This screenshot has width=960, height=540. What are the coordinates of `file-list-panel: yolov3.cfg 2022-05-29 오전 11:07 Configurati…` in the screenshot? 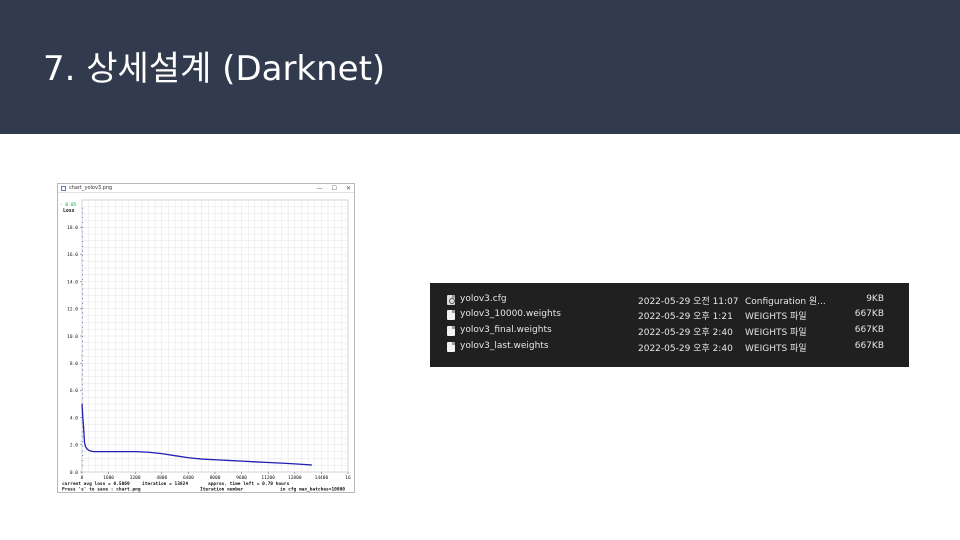 It's located at (669, 325).